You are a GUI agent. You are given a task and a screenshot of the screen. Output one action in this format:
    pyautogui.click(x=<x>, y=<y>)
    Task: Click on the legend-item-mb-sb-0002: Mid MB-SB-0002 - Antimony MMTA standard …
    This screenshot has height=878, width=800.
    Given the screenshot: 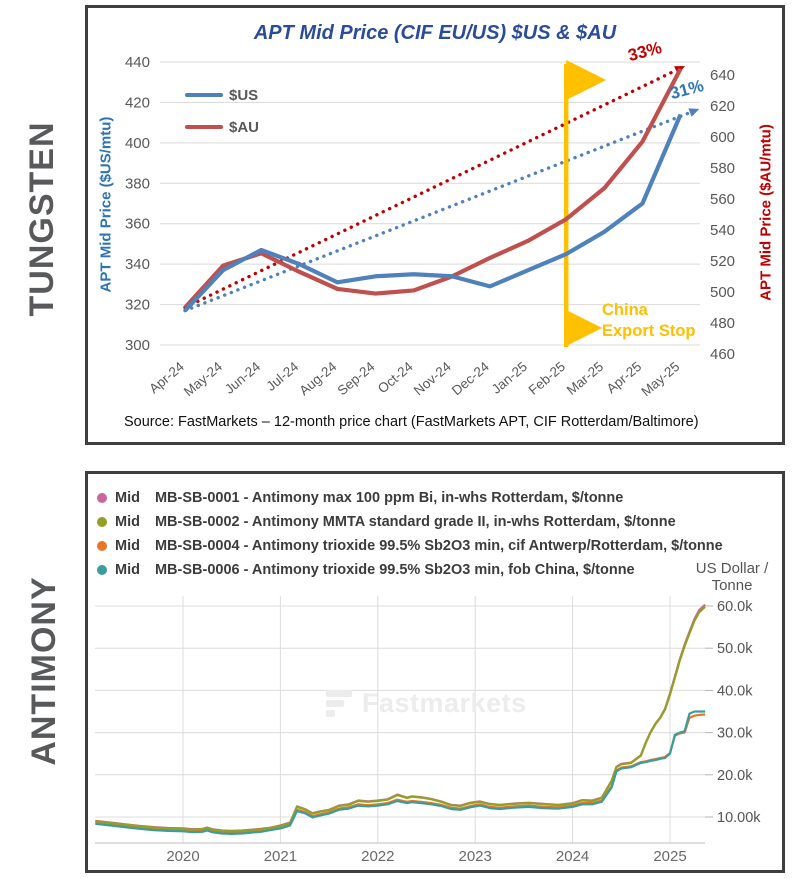 What is the action you would take?
    pyautogui.click(x=410, y=522)
    